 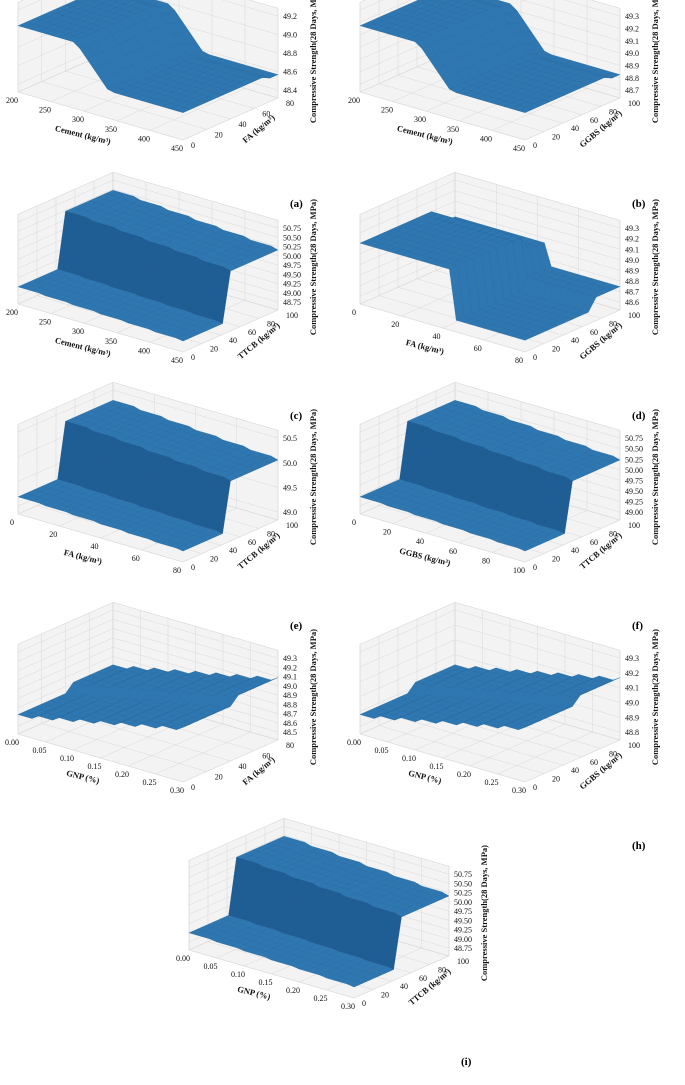 What do you see at coordinates (296, 626) in the screenshot?
I see `panel-label: (e)` at bounding box center [296, 626].